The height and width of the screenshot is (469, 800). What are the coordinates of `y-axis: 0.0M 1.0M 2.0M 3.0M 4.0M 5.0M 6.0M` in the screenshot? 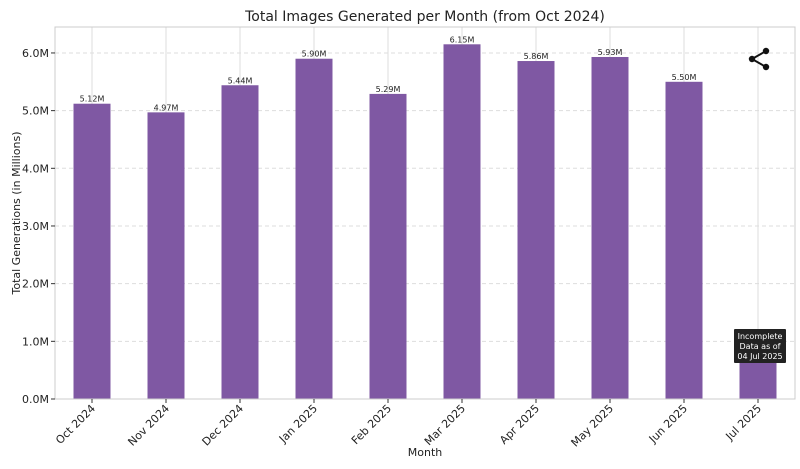 It's located at (38, 226).